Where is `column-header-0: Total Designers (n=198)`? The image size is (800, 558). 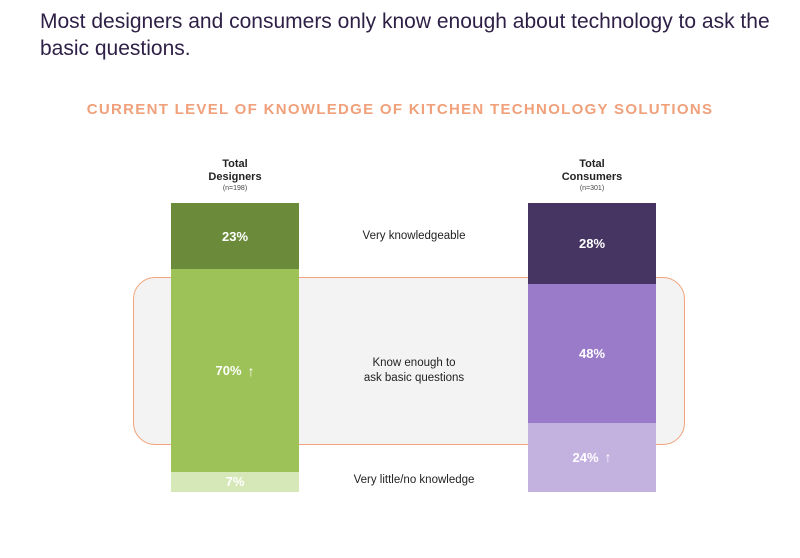 column-header-0: Total Designers (n=198) is located at coordinates (235, 175).